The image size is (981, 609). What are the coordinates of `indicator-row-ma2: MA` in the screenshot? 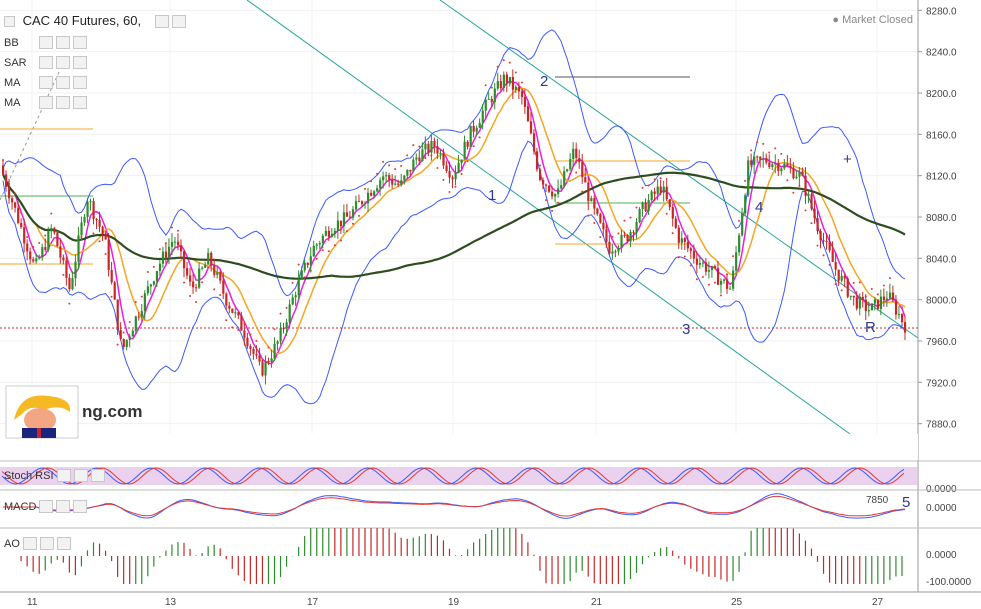 It's located at (45, 102).